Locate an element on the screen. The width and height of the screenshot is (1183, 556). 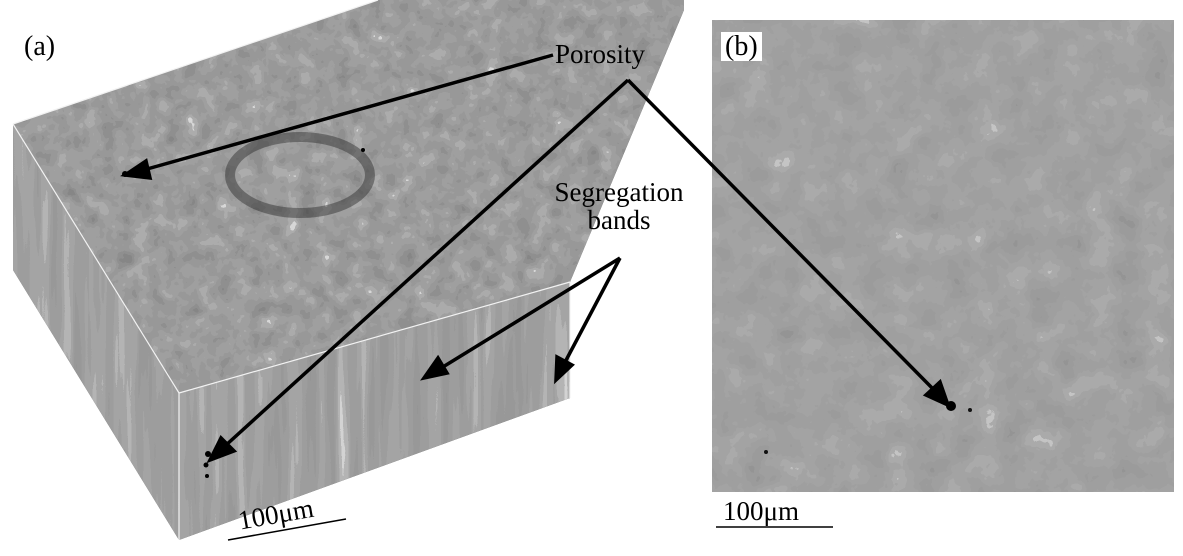
porosity-arrowhead-b is located at coordinates (936, 393).